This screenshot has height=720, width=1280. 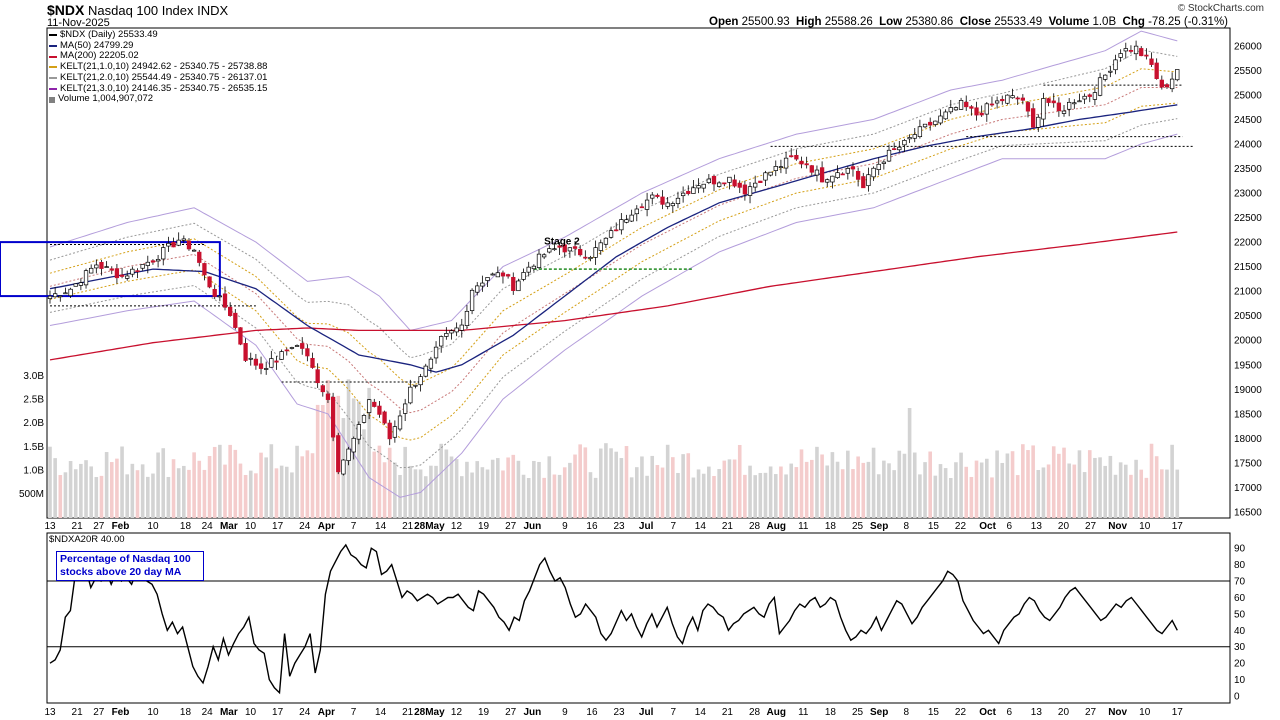 I want to click on breadth-x-tick: 10, so click(x=251, y=712).